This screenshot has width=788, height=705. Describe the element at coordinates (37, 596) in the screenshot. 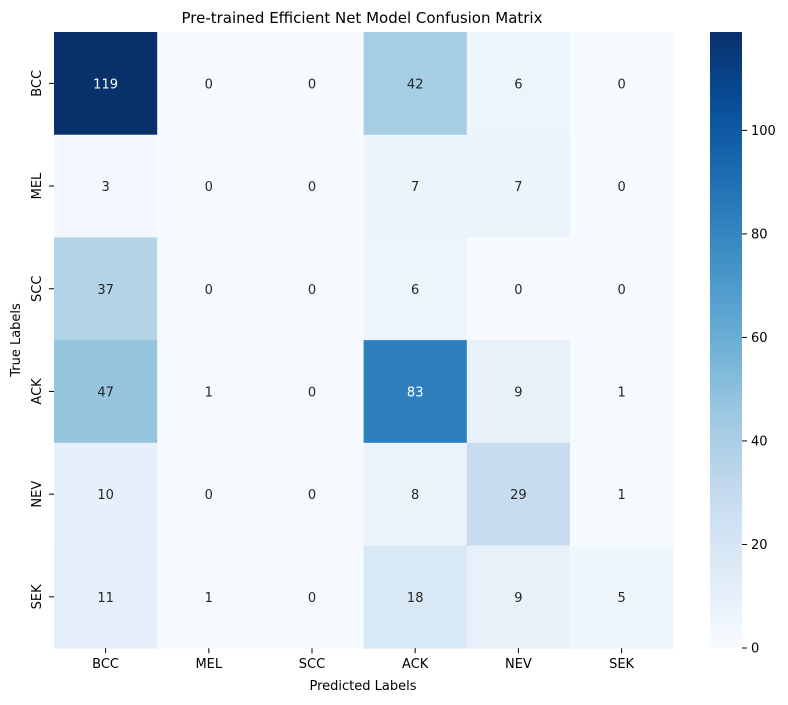

I see `y-tick-label: SEK` at that location.